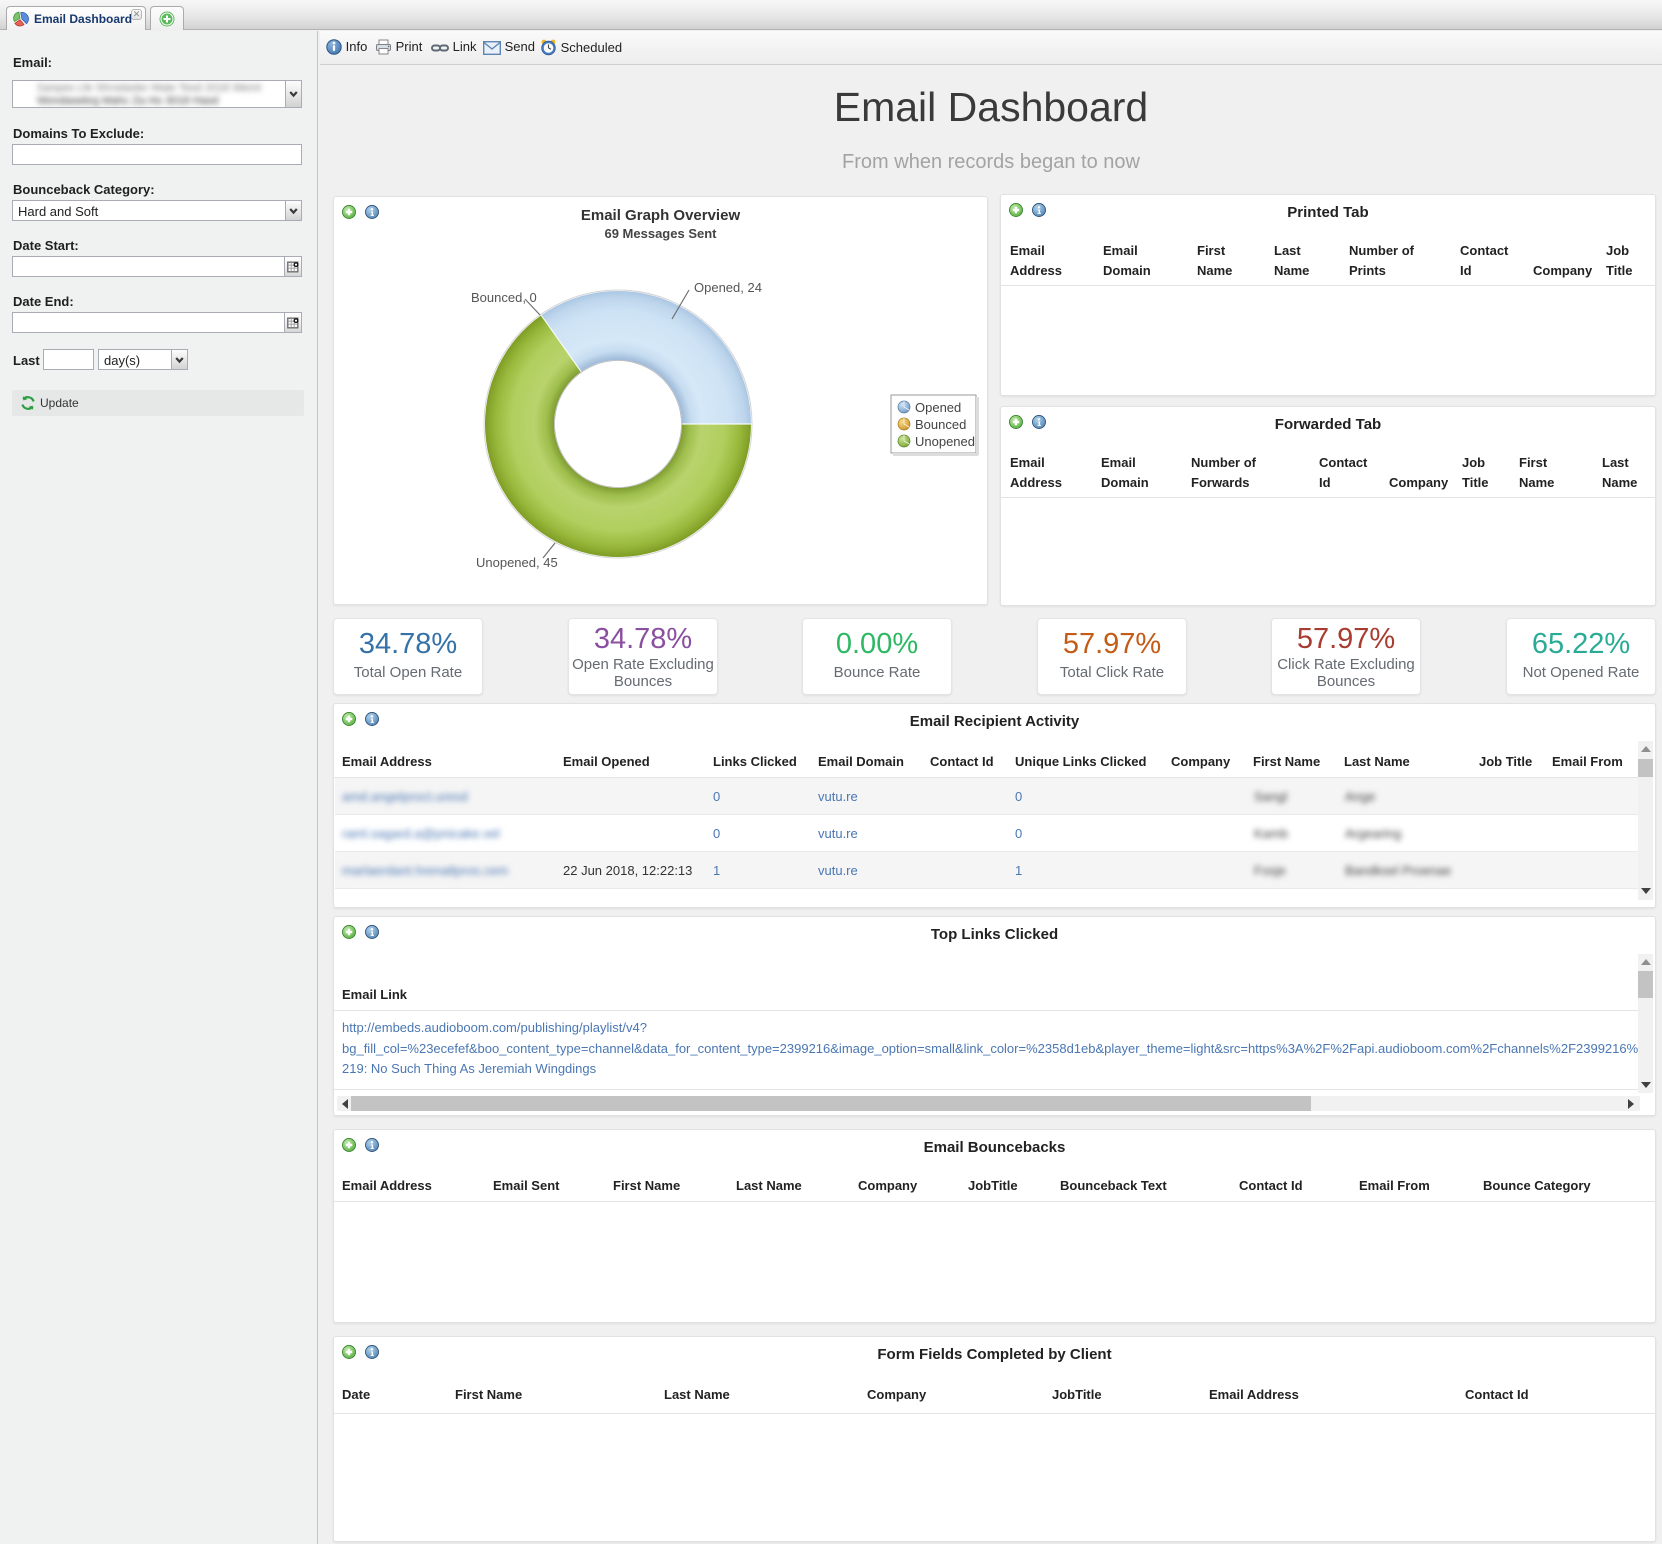 The width and height of the screenshot is (1662, 1544). I want to click on svg-text: Opened, so click(938, 407).